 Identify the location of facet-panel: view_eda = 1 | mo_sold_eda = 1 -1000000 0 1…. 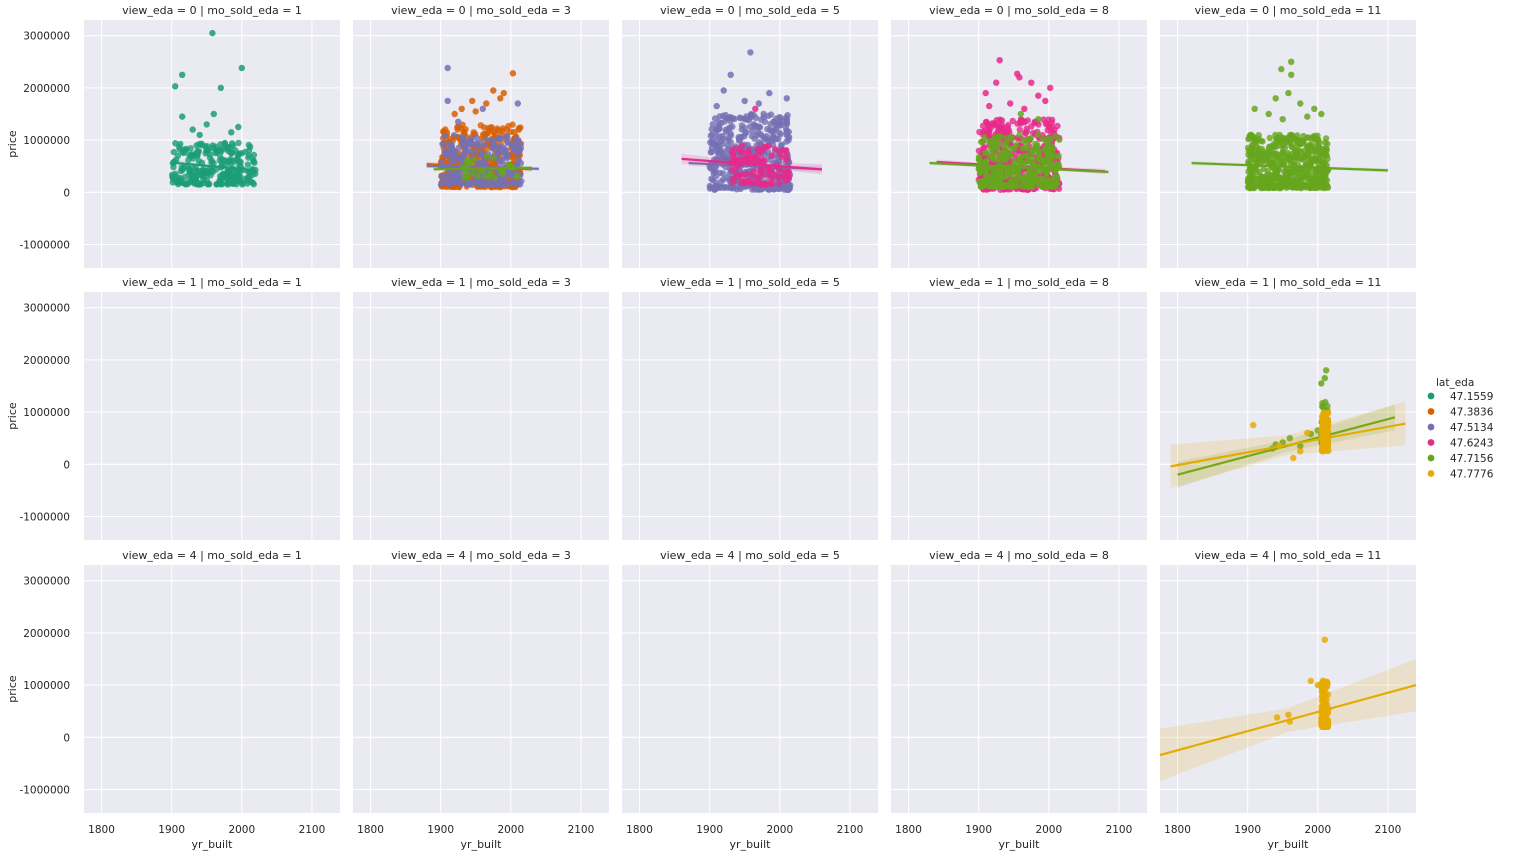
(173, 408).